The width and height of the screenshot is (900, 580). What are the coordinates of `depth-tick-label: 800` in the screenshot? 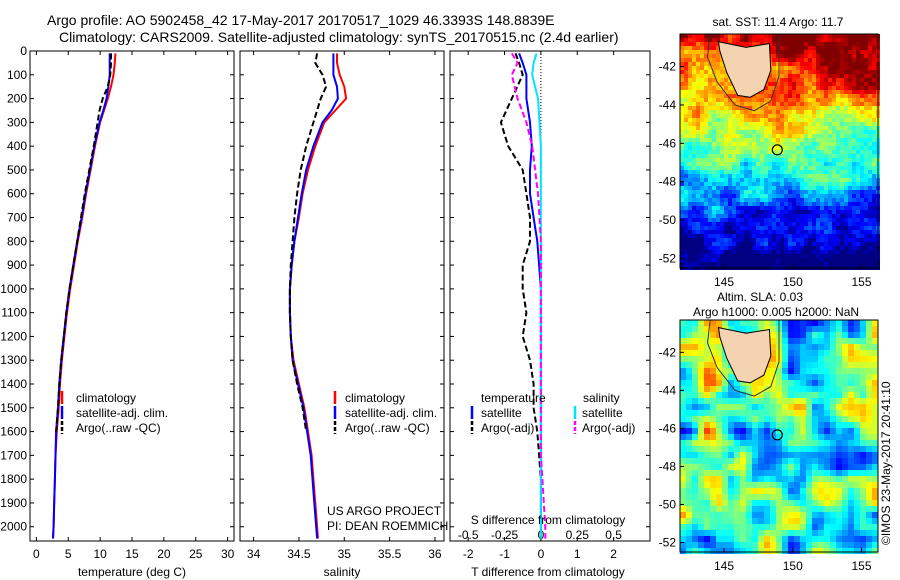 It's located at (17, 241).